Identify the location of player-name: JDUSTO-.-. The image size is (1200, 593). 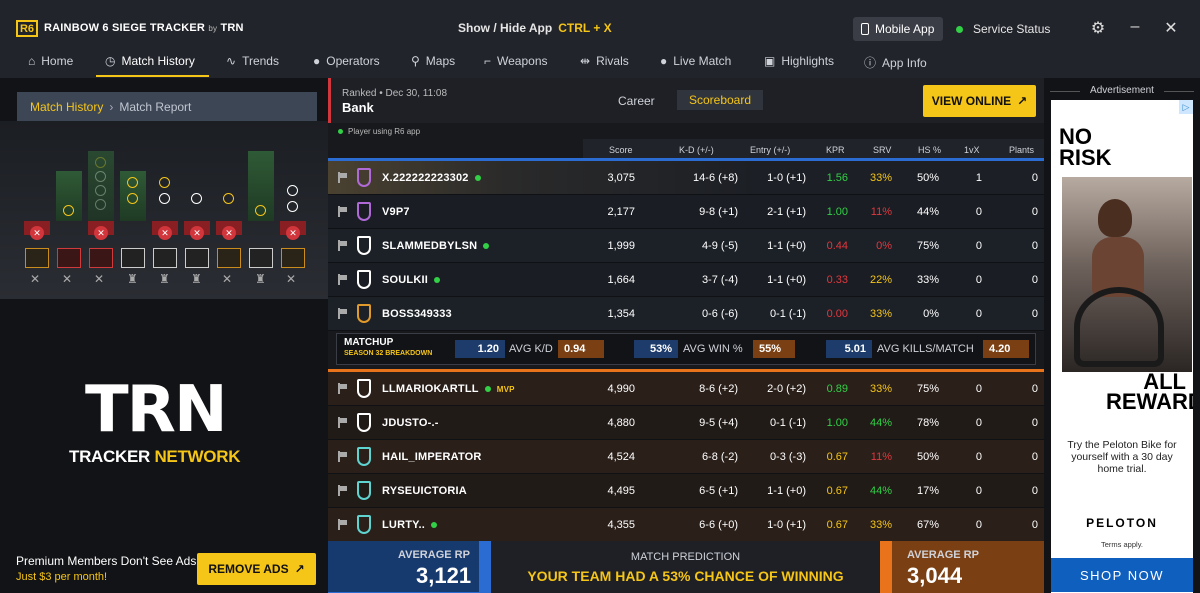
(410, 423).